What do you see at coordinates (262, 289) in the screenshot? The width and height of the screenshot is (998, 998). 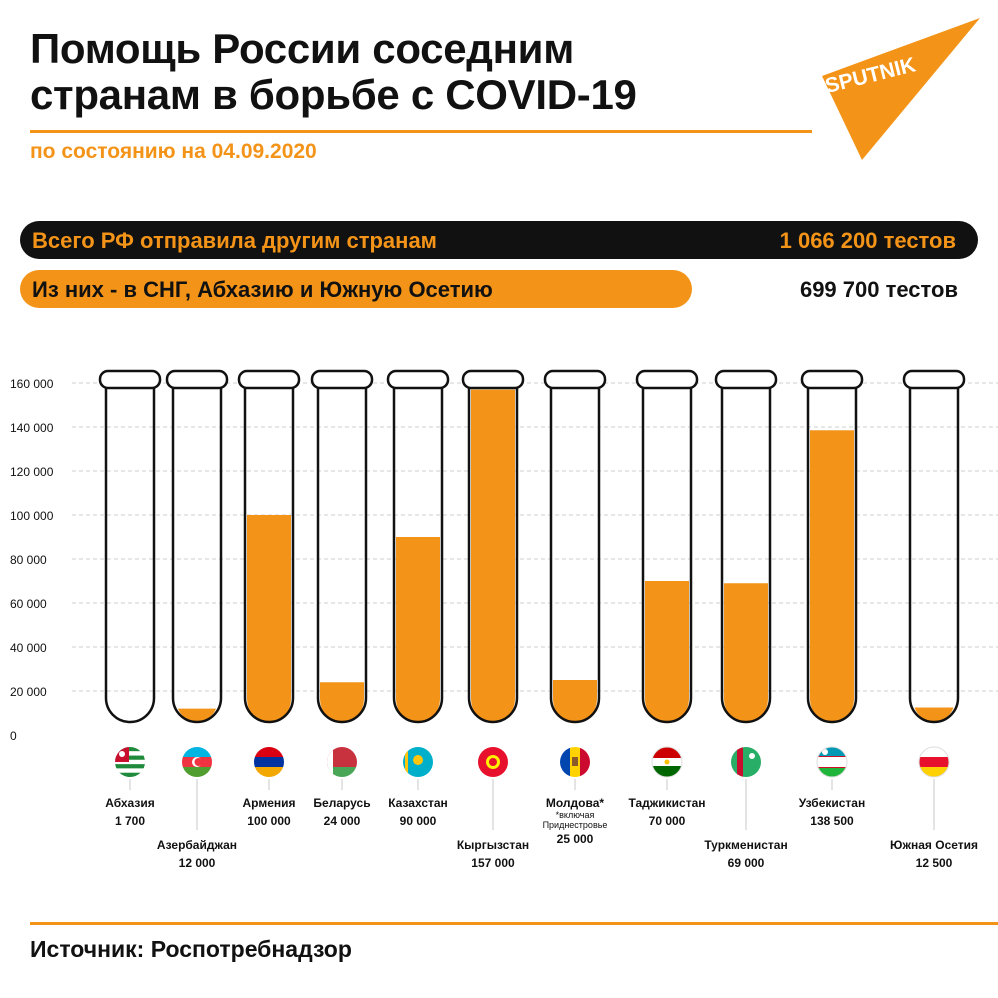 I see `subset-label: Из них - в СНГ, Абхазию и Южную Осетию` at bounding box center [262, 289].